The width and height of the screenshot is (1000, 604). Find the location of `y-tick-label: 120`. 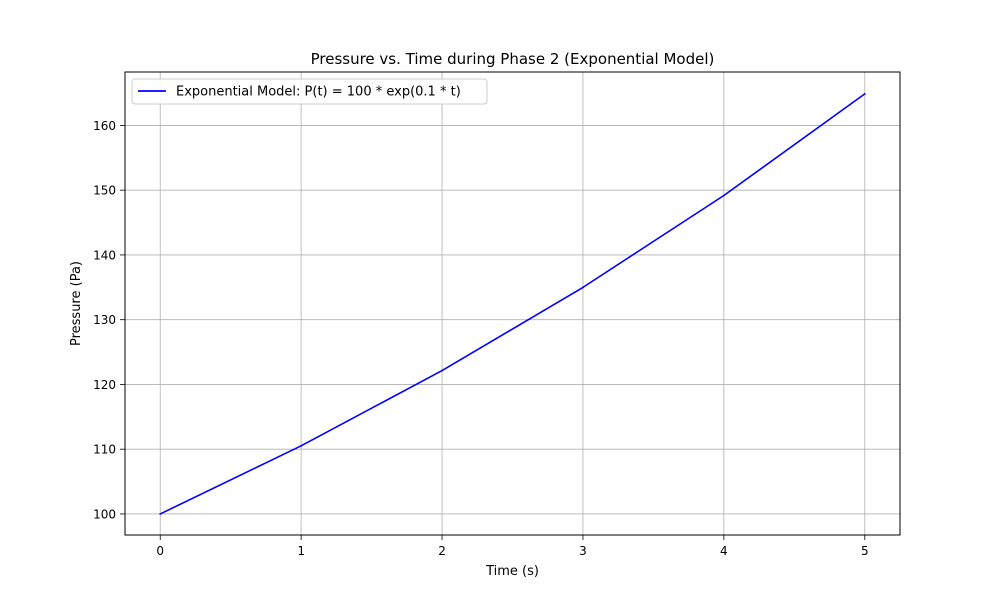

y-tick-label: 120 is located at coordinates (104, 385).